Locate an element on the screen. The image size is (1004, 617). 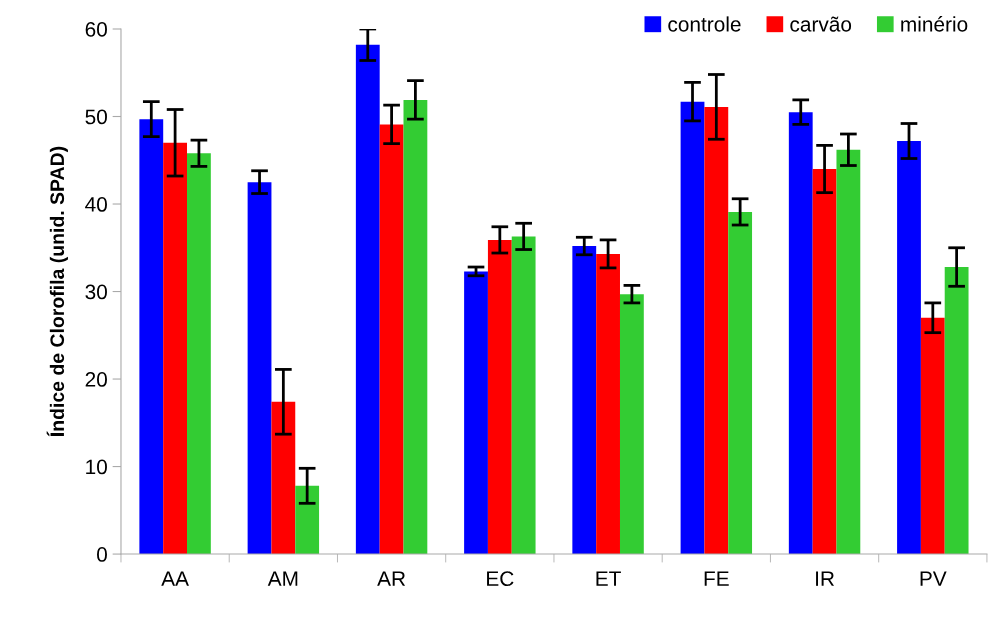
x-tick-label: PV is located at coordinates (933, 578).